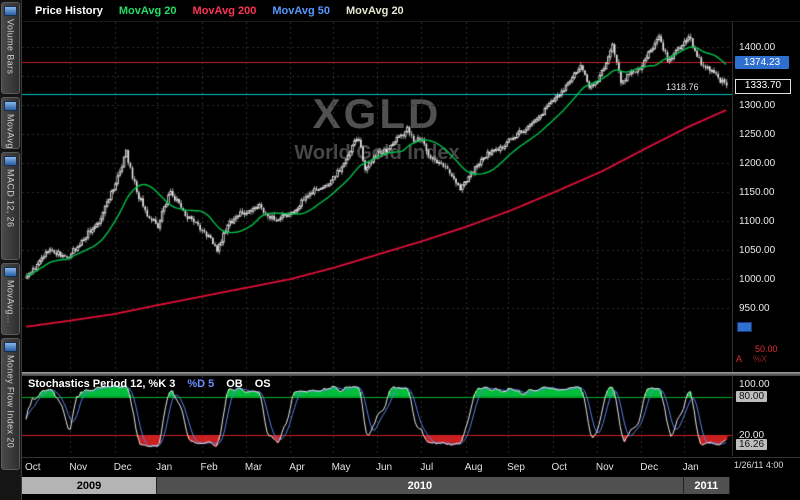 This screenshot has width=800, height=500. I want to click on stoch-title: Stochastics Period 12, %K 3, so click(102, 384).